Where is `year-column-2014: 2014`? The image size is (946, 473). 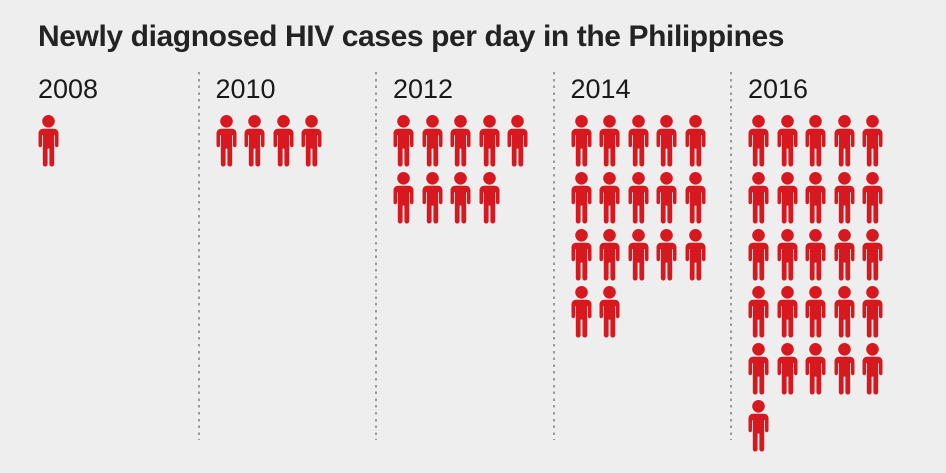
year-column-2014: 2014 is located at coordinates (642, 207).